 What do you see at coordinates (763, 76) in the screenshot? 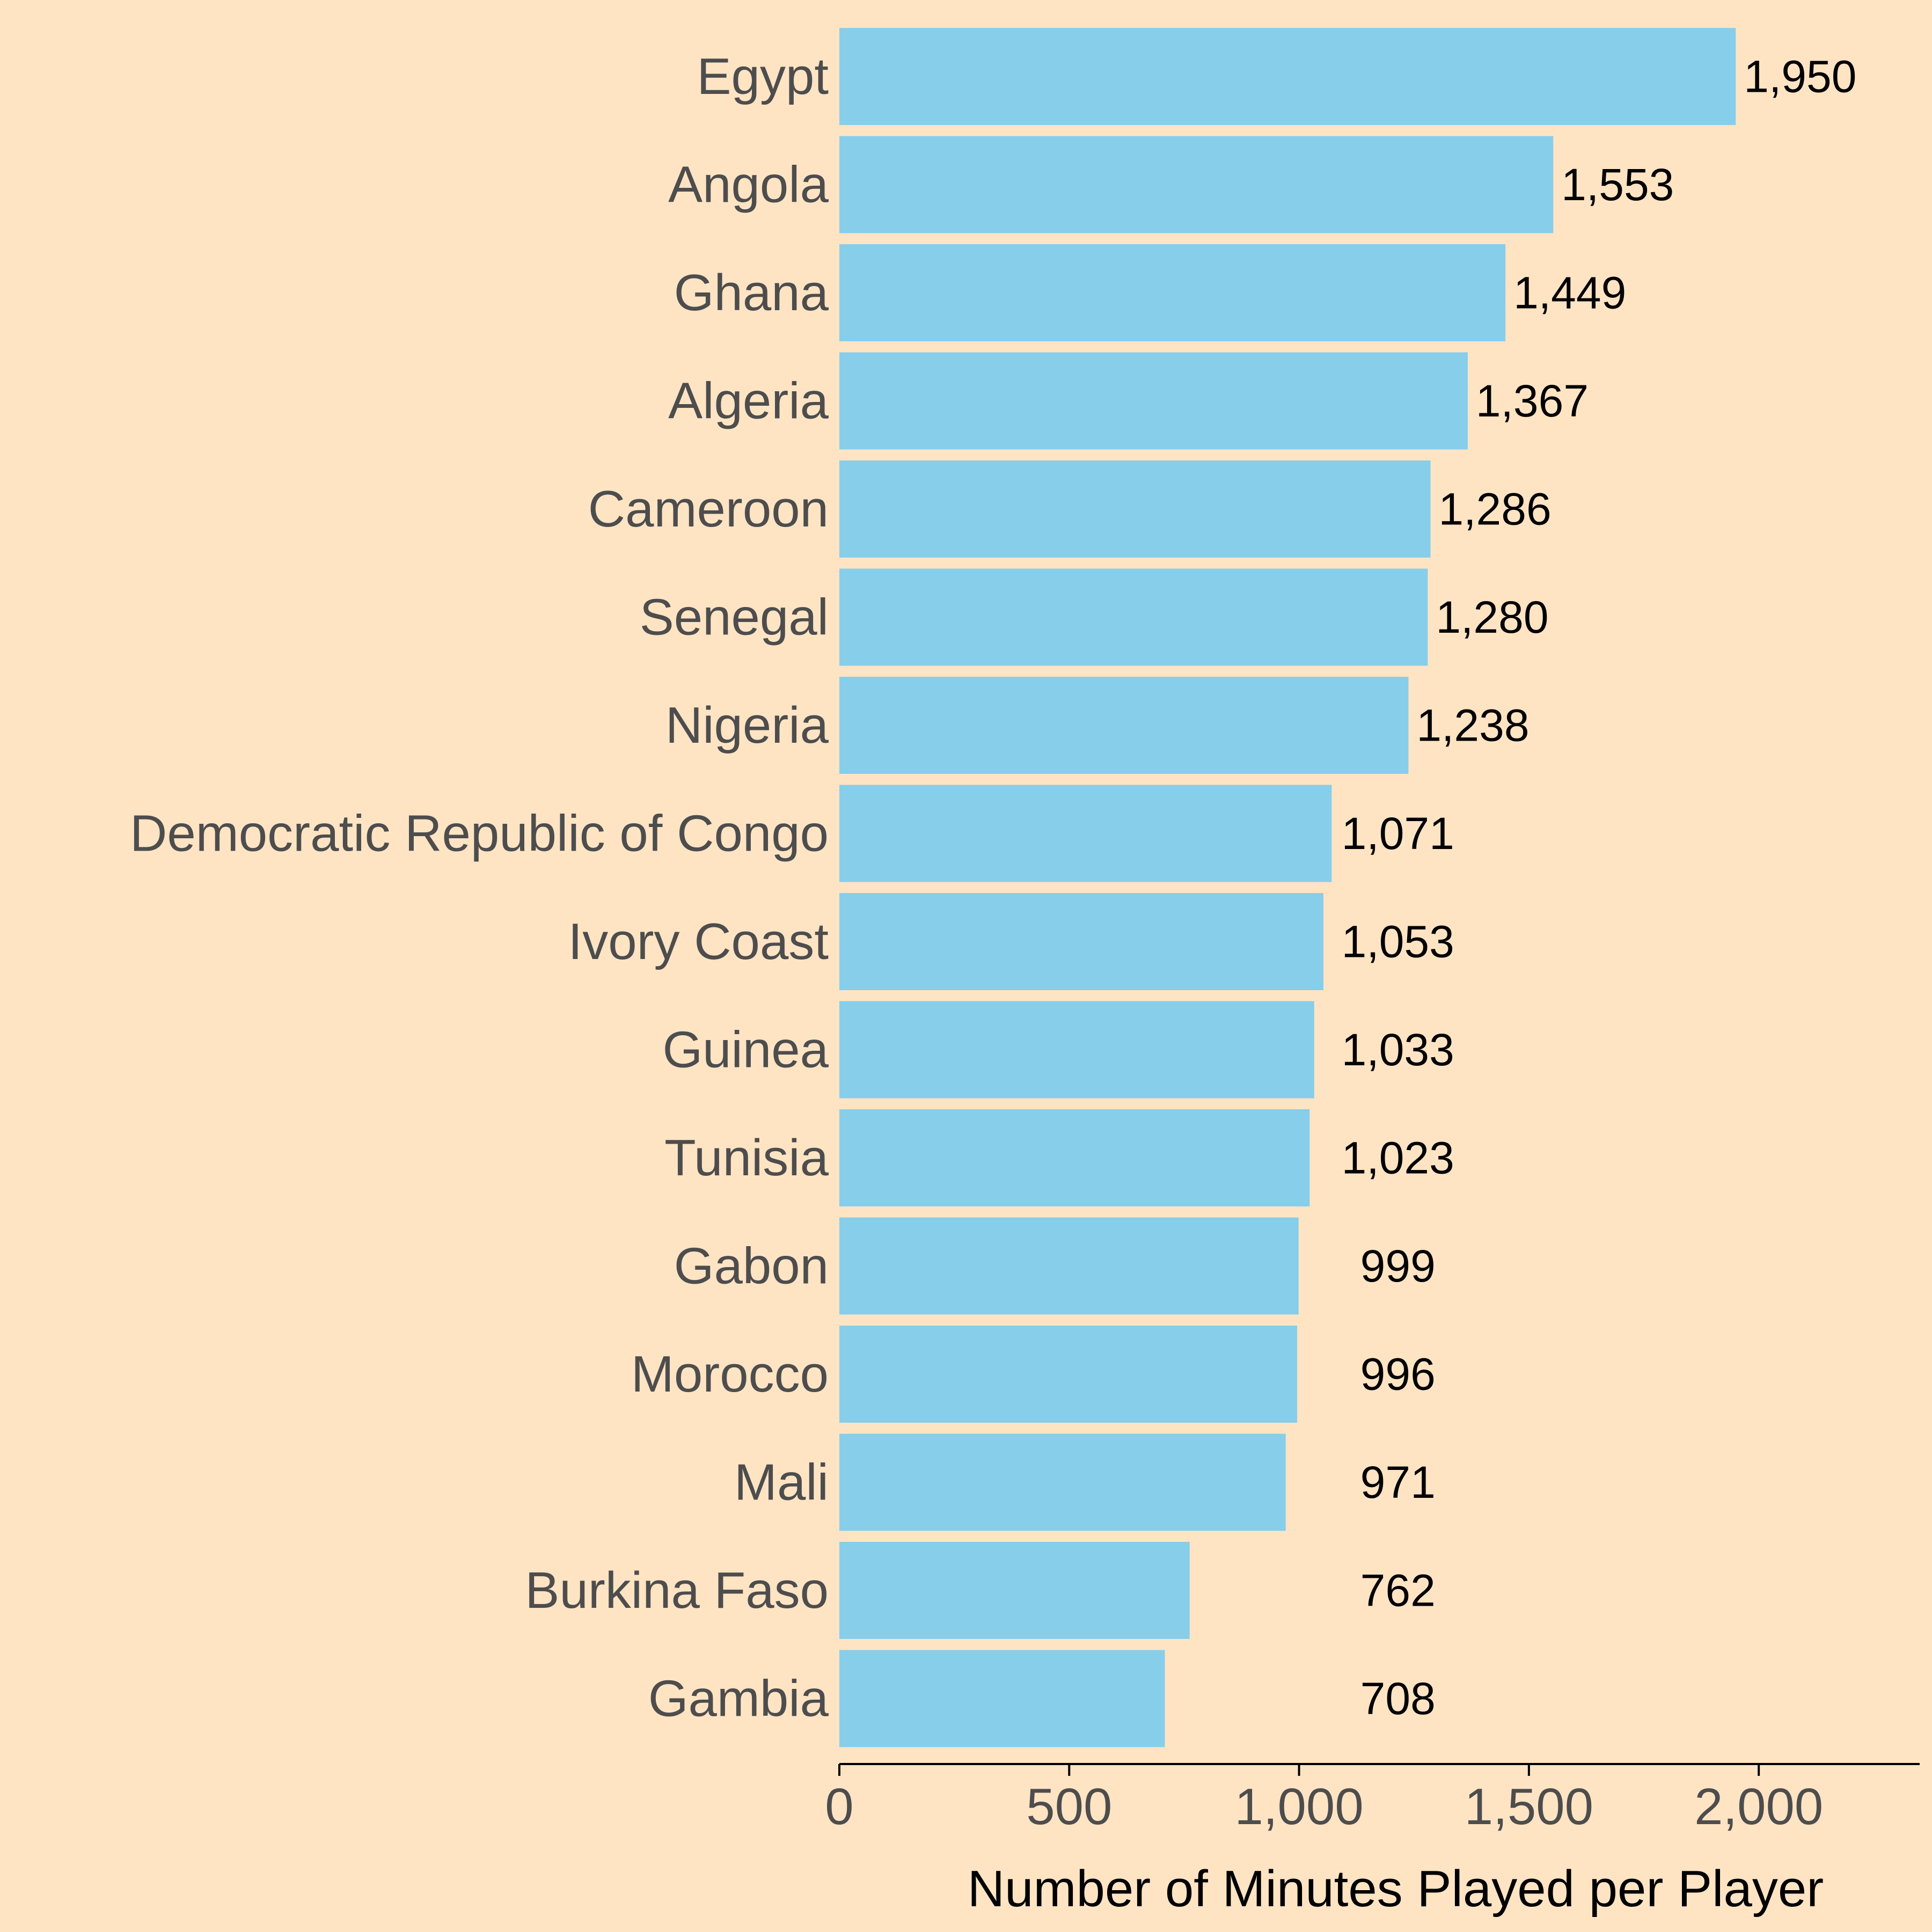
I see `category-label: Egypt` at bounding box center [763, 76].